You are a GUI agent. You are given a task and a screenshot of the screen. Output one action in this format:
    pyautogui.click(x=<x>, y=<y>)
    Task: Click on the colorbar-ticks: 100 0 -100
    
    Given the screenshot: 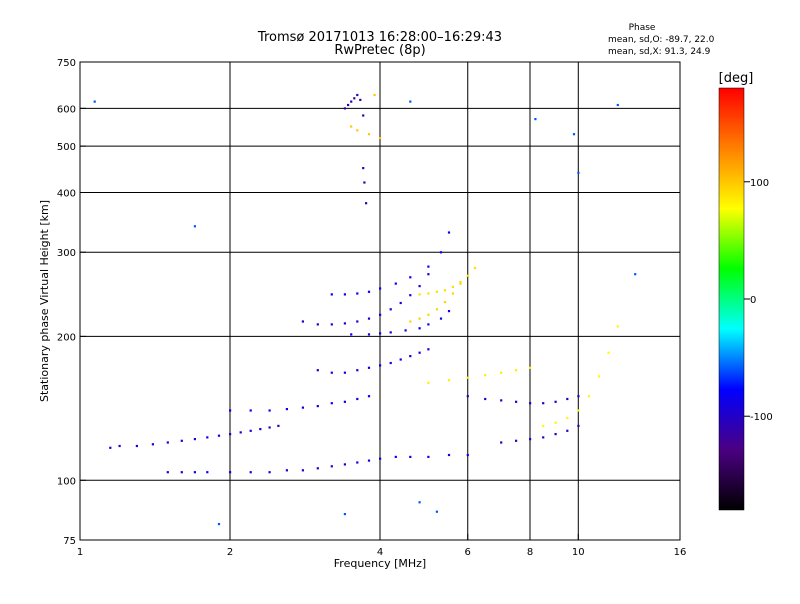 What is the action you would take?
    pyautogui.click(x=758, y=300)
    